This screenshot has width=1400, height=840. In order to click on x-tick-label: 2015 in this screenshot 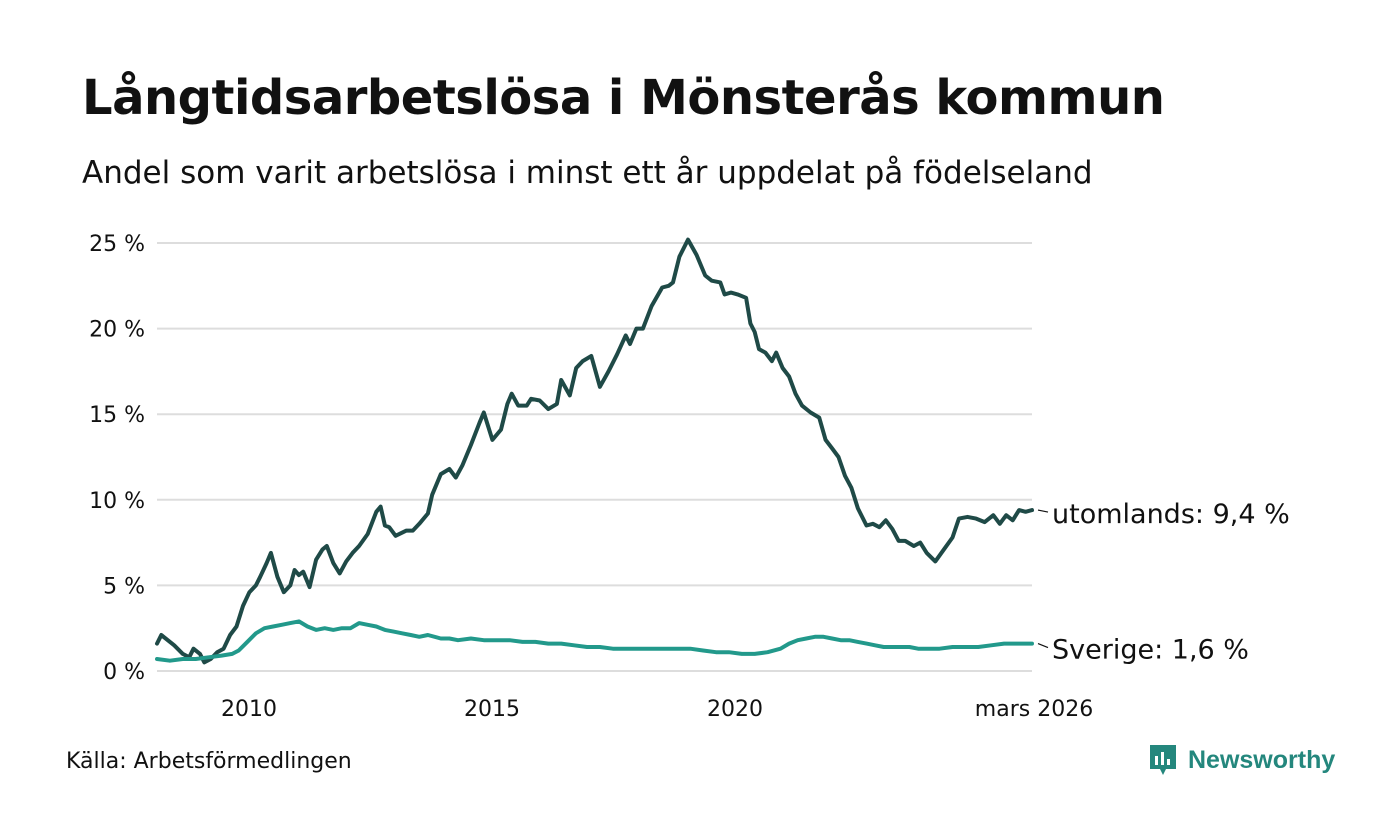, I will do `click(492, 709)`.